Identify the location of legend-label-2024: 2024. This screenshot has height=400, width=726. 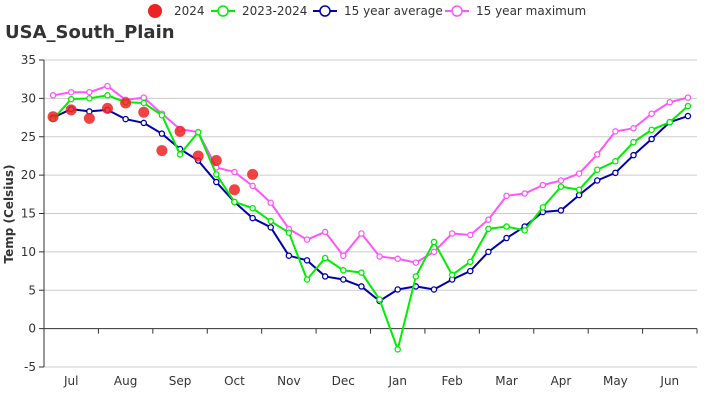
(189, 11).